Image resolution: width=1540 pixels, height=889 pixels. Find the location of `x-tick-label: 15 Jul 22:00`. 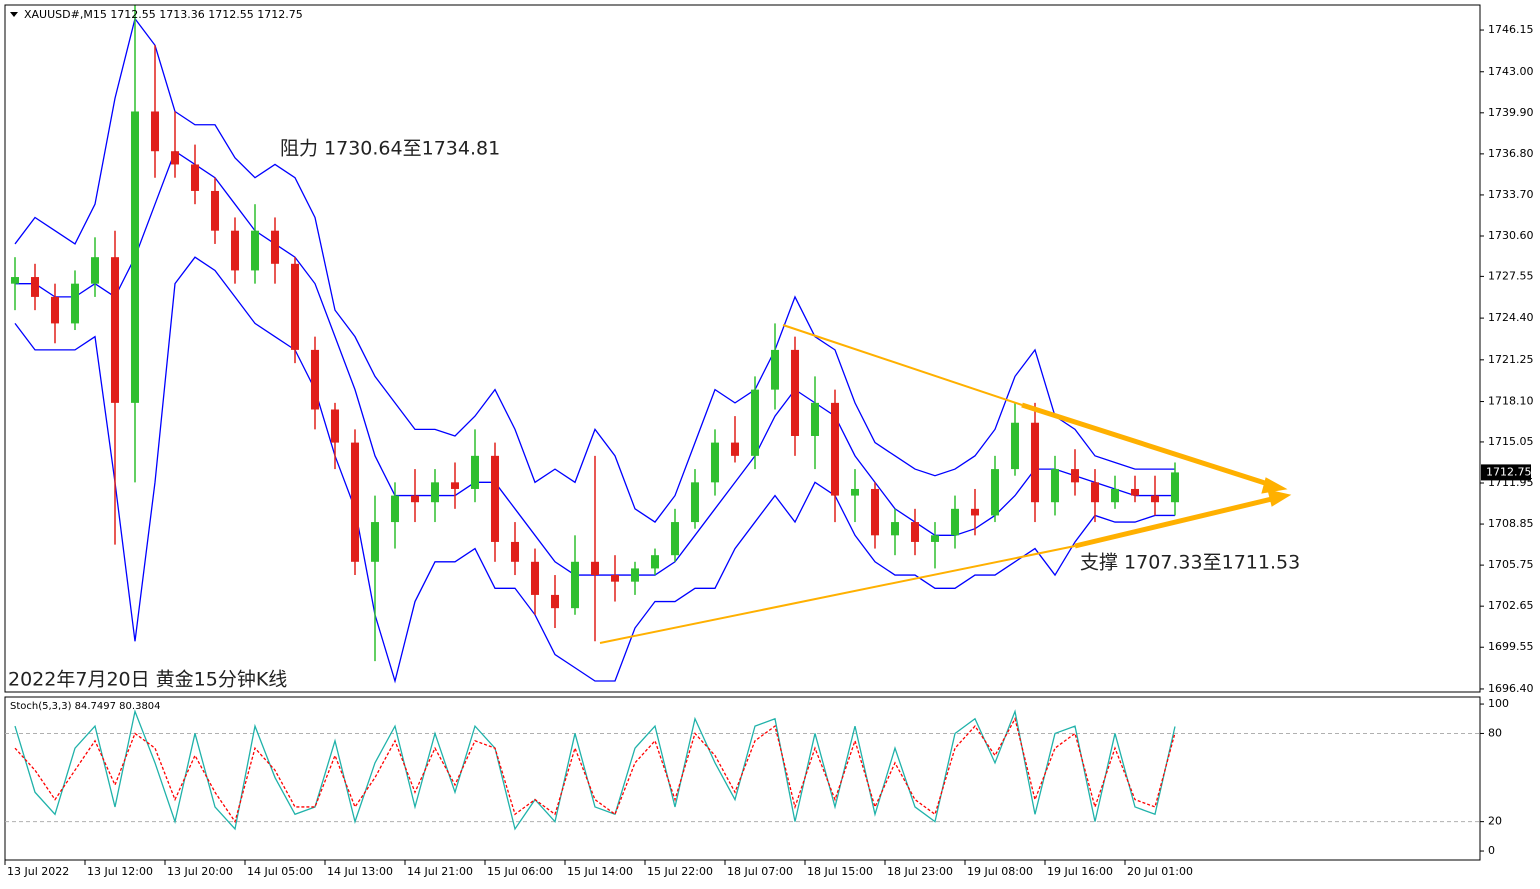

x-tick-label: 15 Jul 22:00 is located at coordinates (680, 871).